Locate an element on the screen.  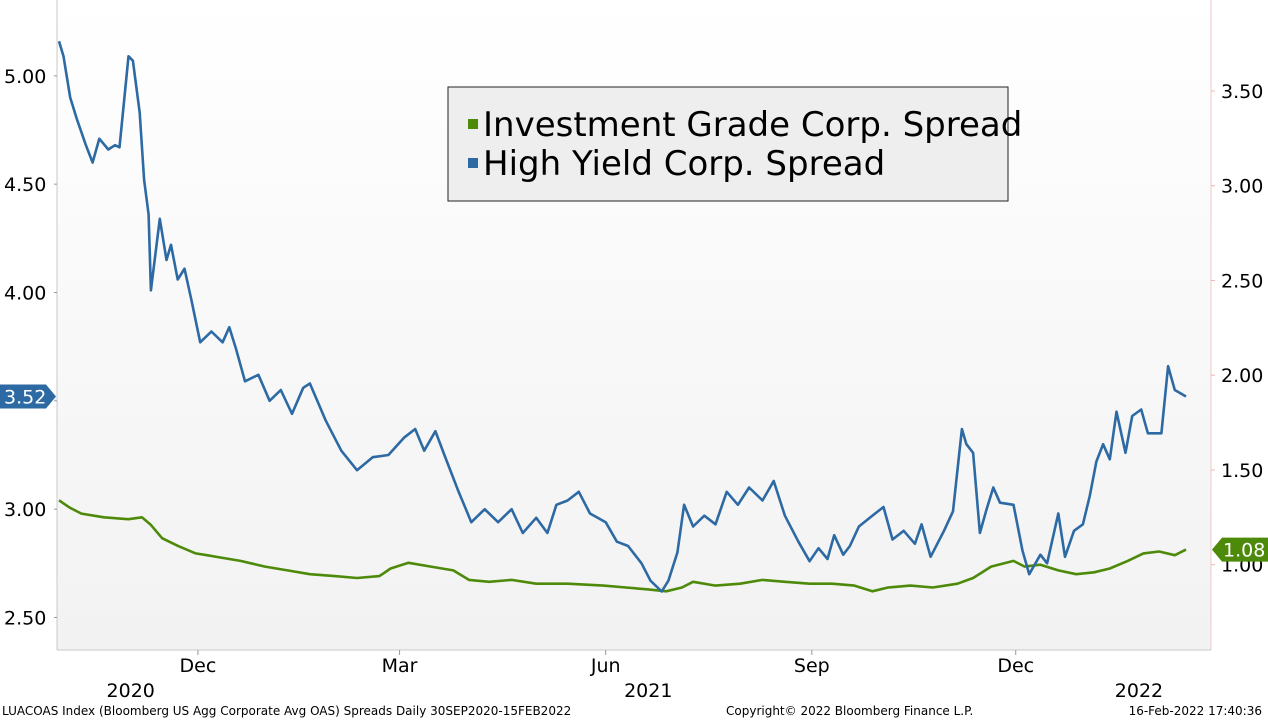
legend-swatch-investment-grade is located at coordinates (473, 124).